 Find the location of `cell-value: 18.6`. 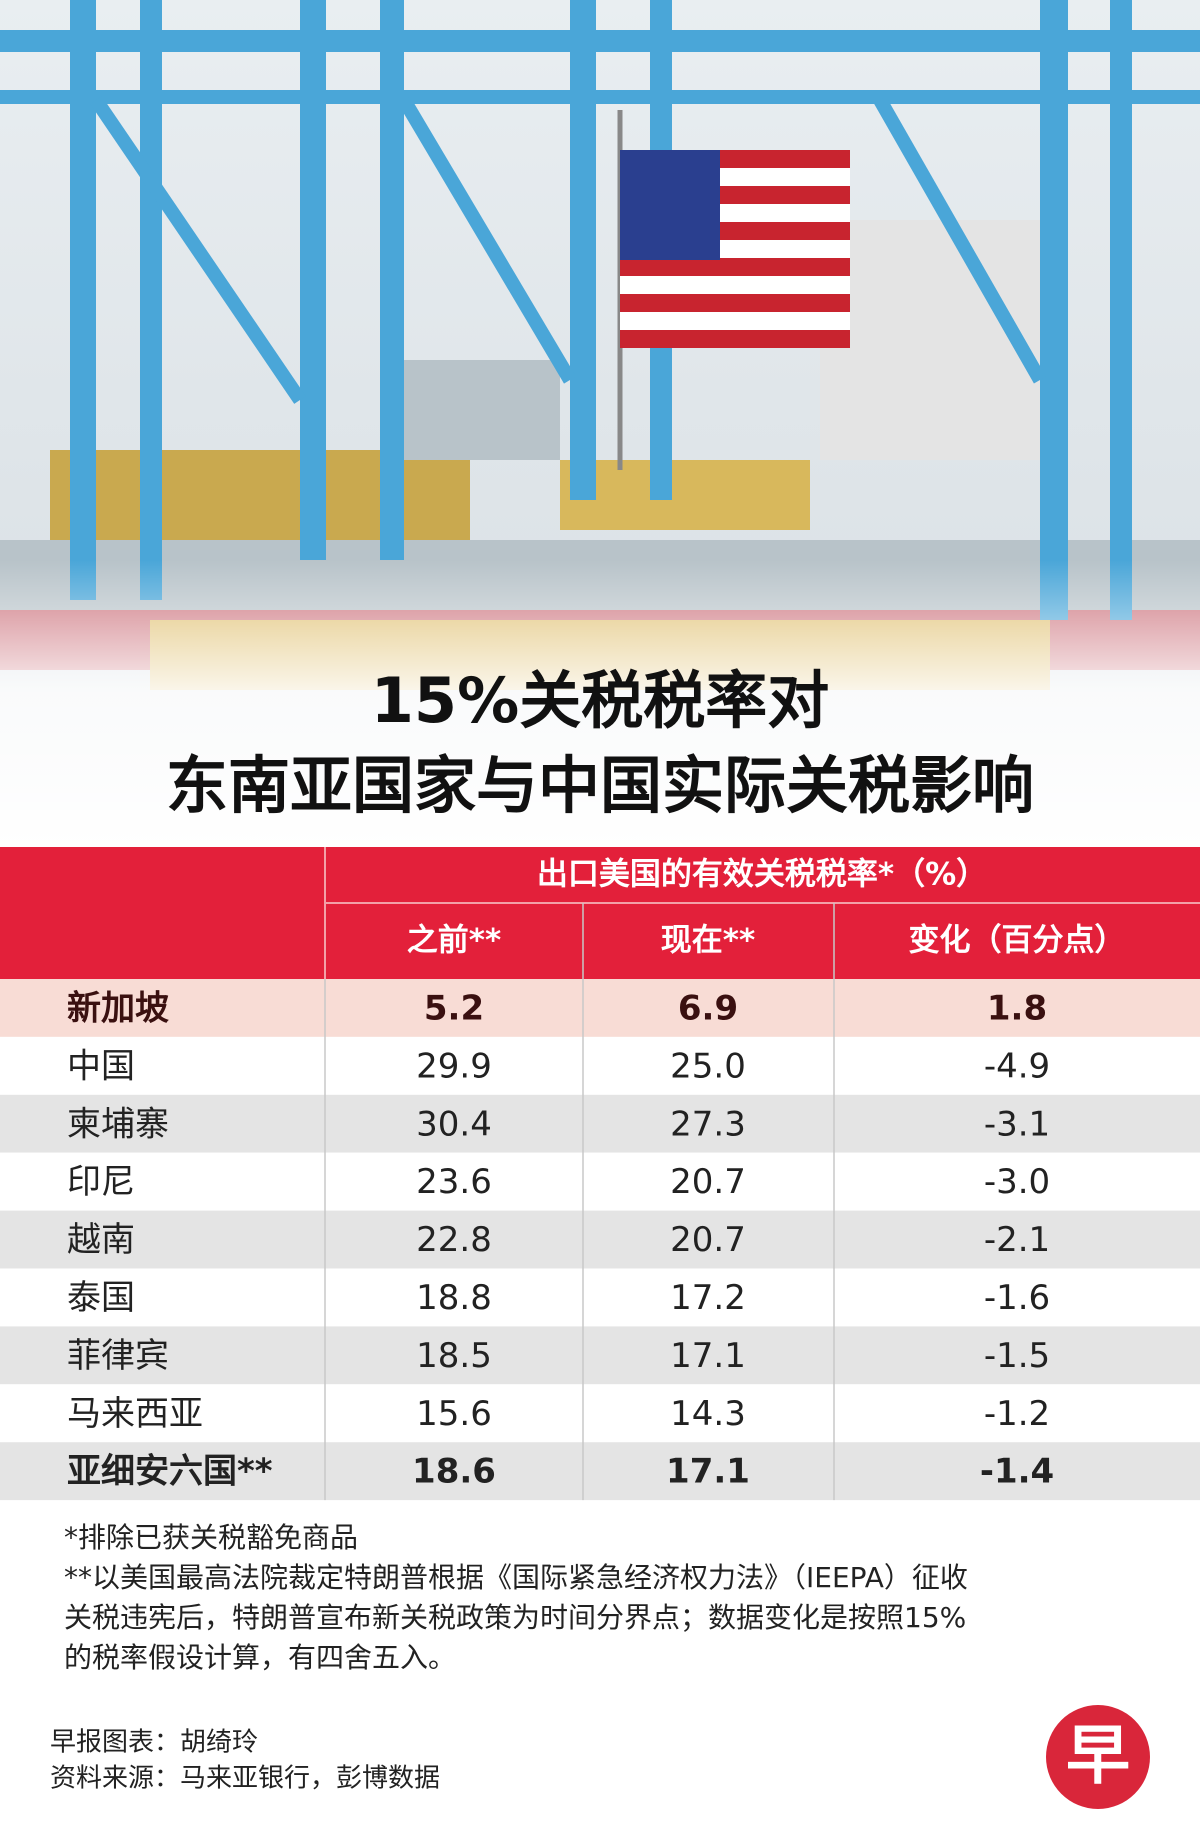

cell-value: 18.6 is located at coordinates (454, 1472).